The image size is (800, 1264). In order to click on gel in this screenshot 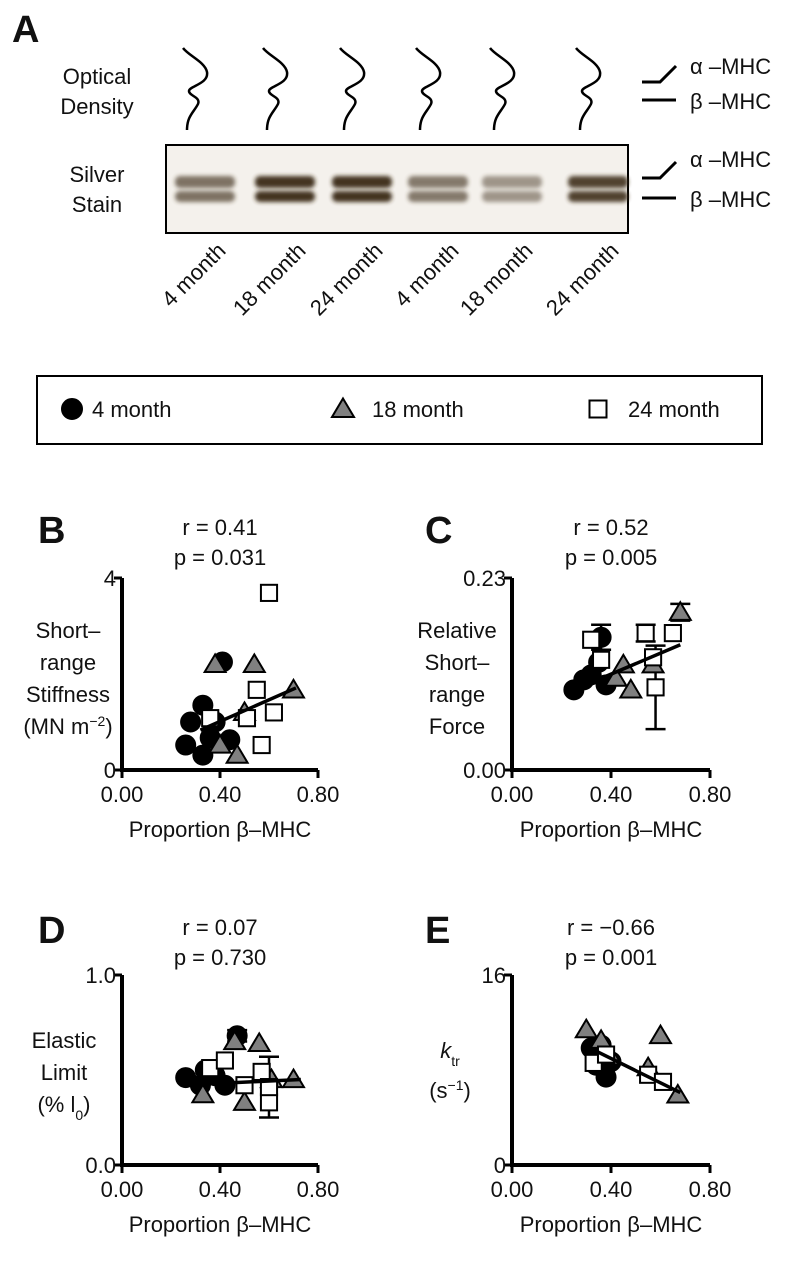, I will do `click(397, 189)`.